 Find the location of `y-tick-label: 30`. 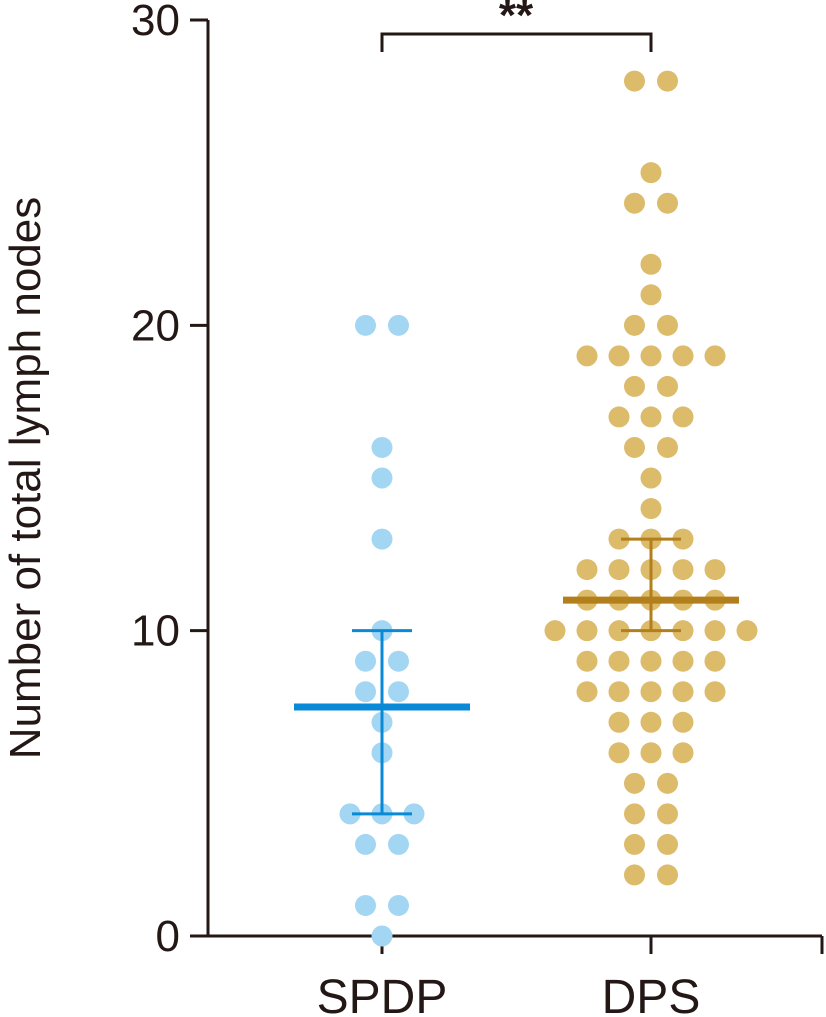

y-tick-label: 30 is located at coordinates (155, 22).